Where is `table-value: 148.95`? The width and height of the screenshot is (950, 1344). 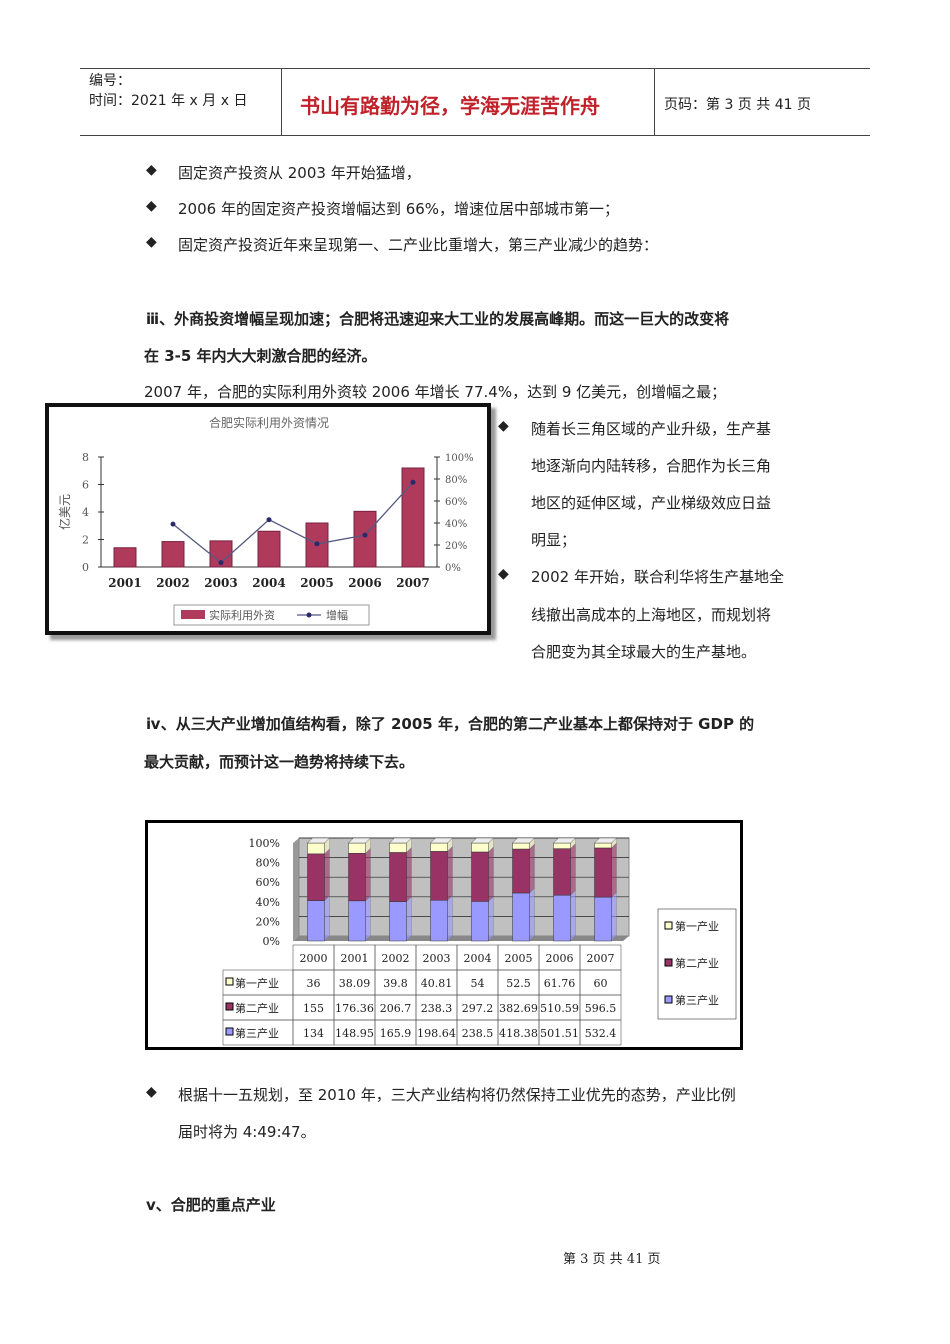 table-value: 148.95 is located at coordinates (354, 1033).